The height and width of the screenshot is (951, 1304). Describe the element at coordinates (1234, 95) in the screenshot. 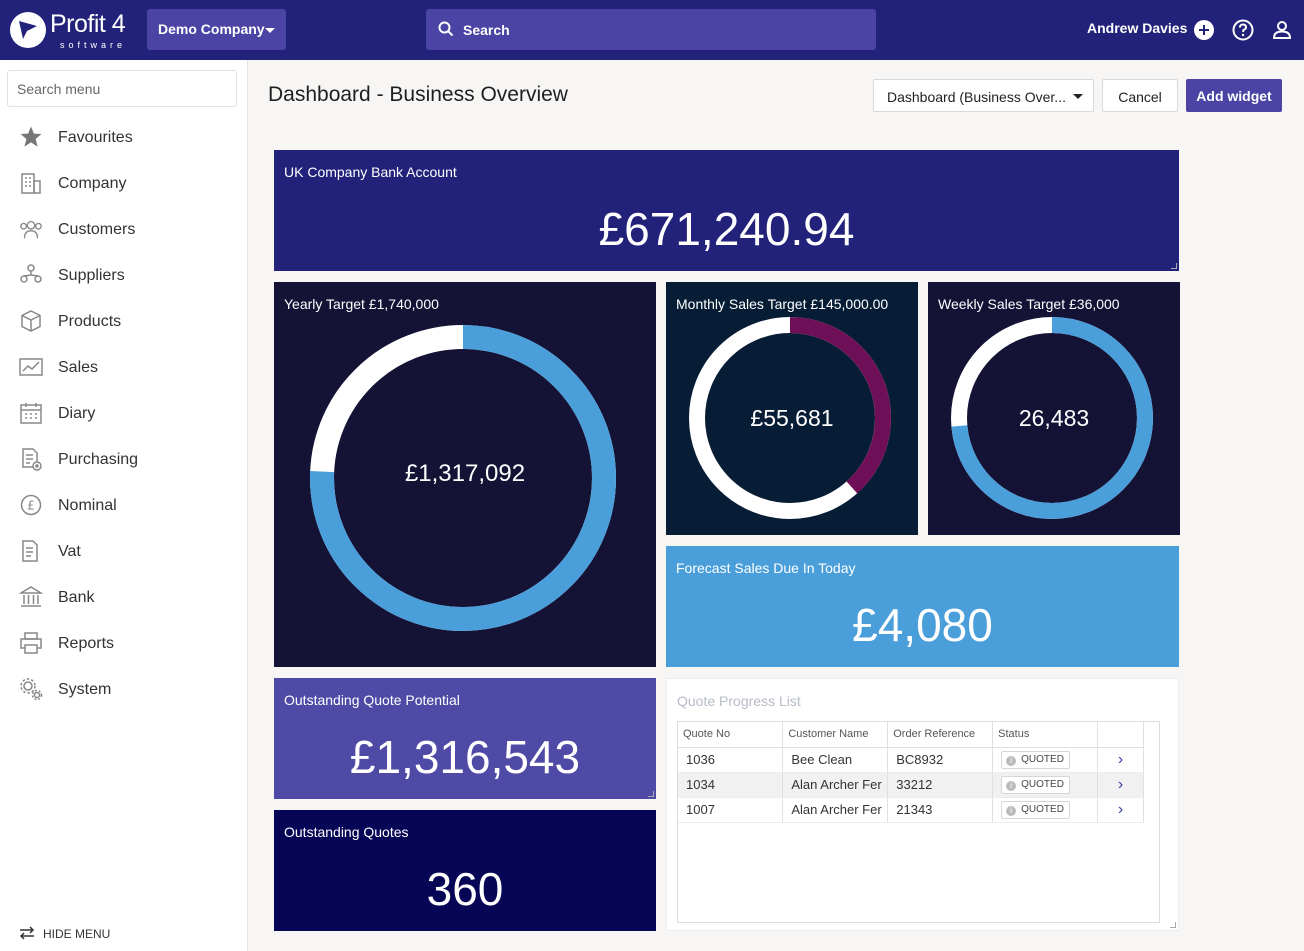

I see `add-widget-button: Add widget` at that location.